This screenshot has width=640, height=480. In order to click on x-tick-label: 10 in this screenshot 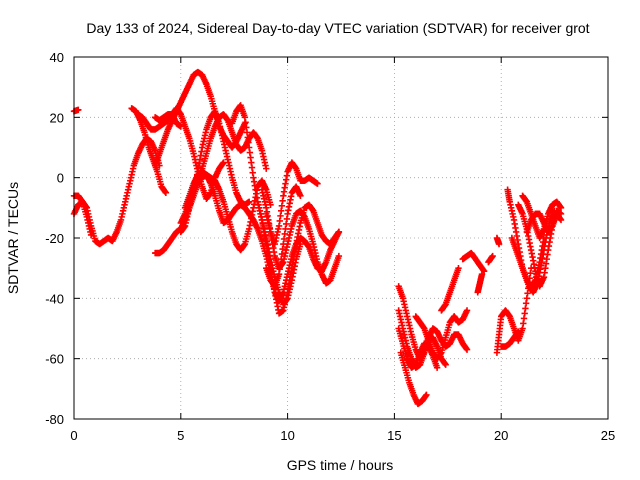, I will do `click(287, 435)`.